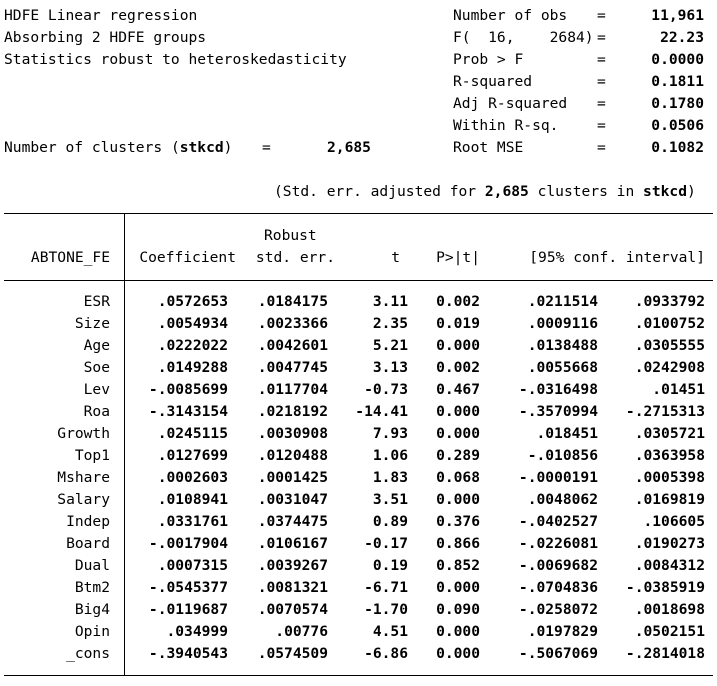  What do you see at coordinates (192, 499) in the screenshot?
I see `coef-cell: .0108941` at bounding box center [192, 499].